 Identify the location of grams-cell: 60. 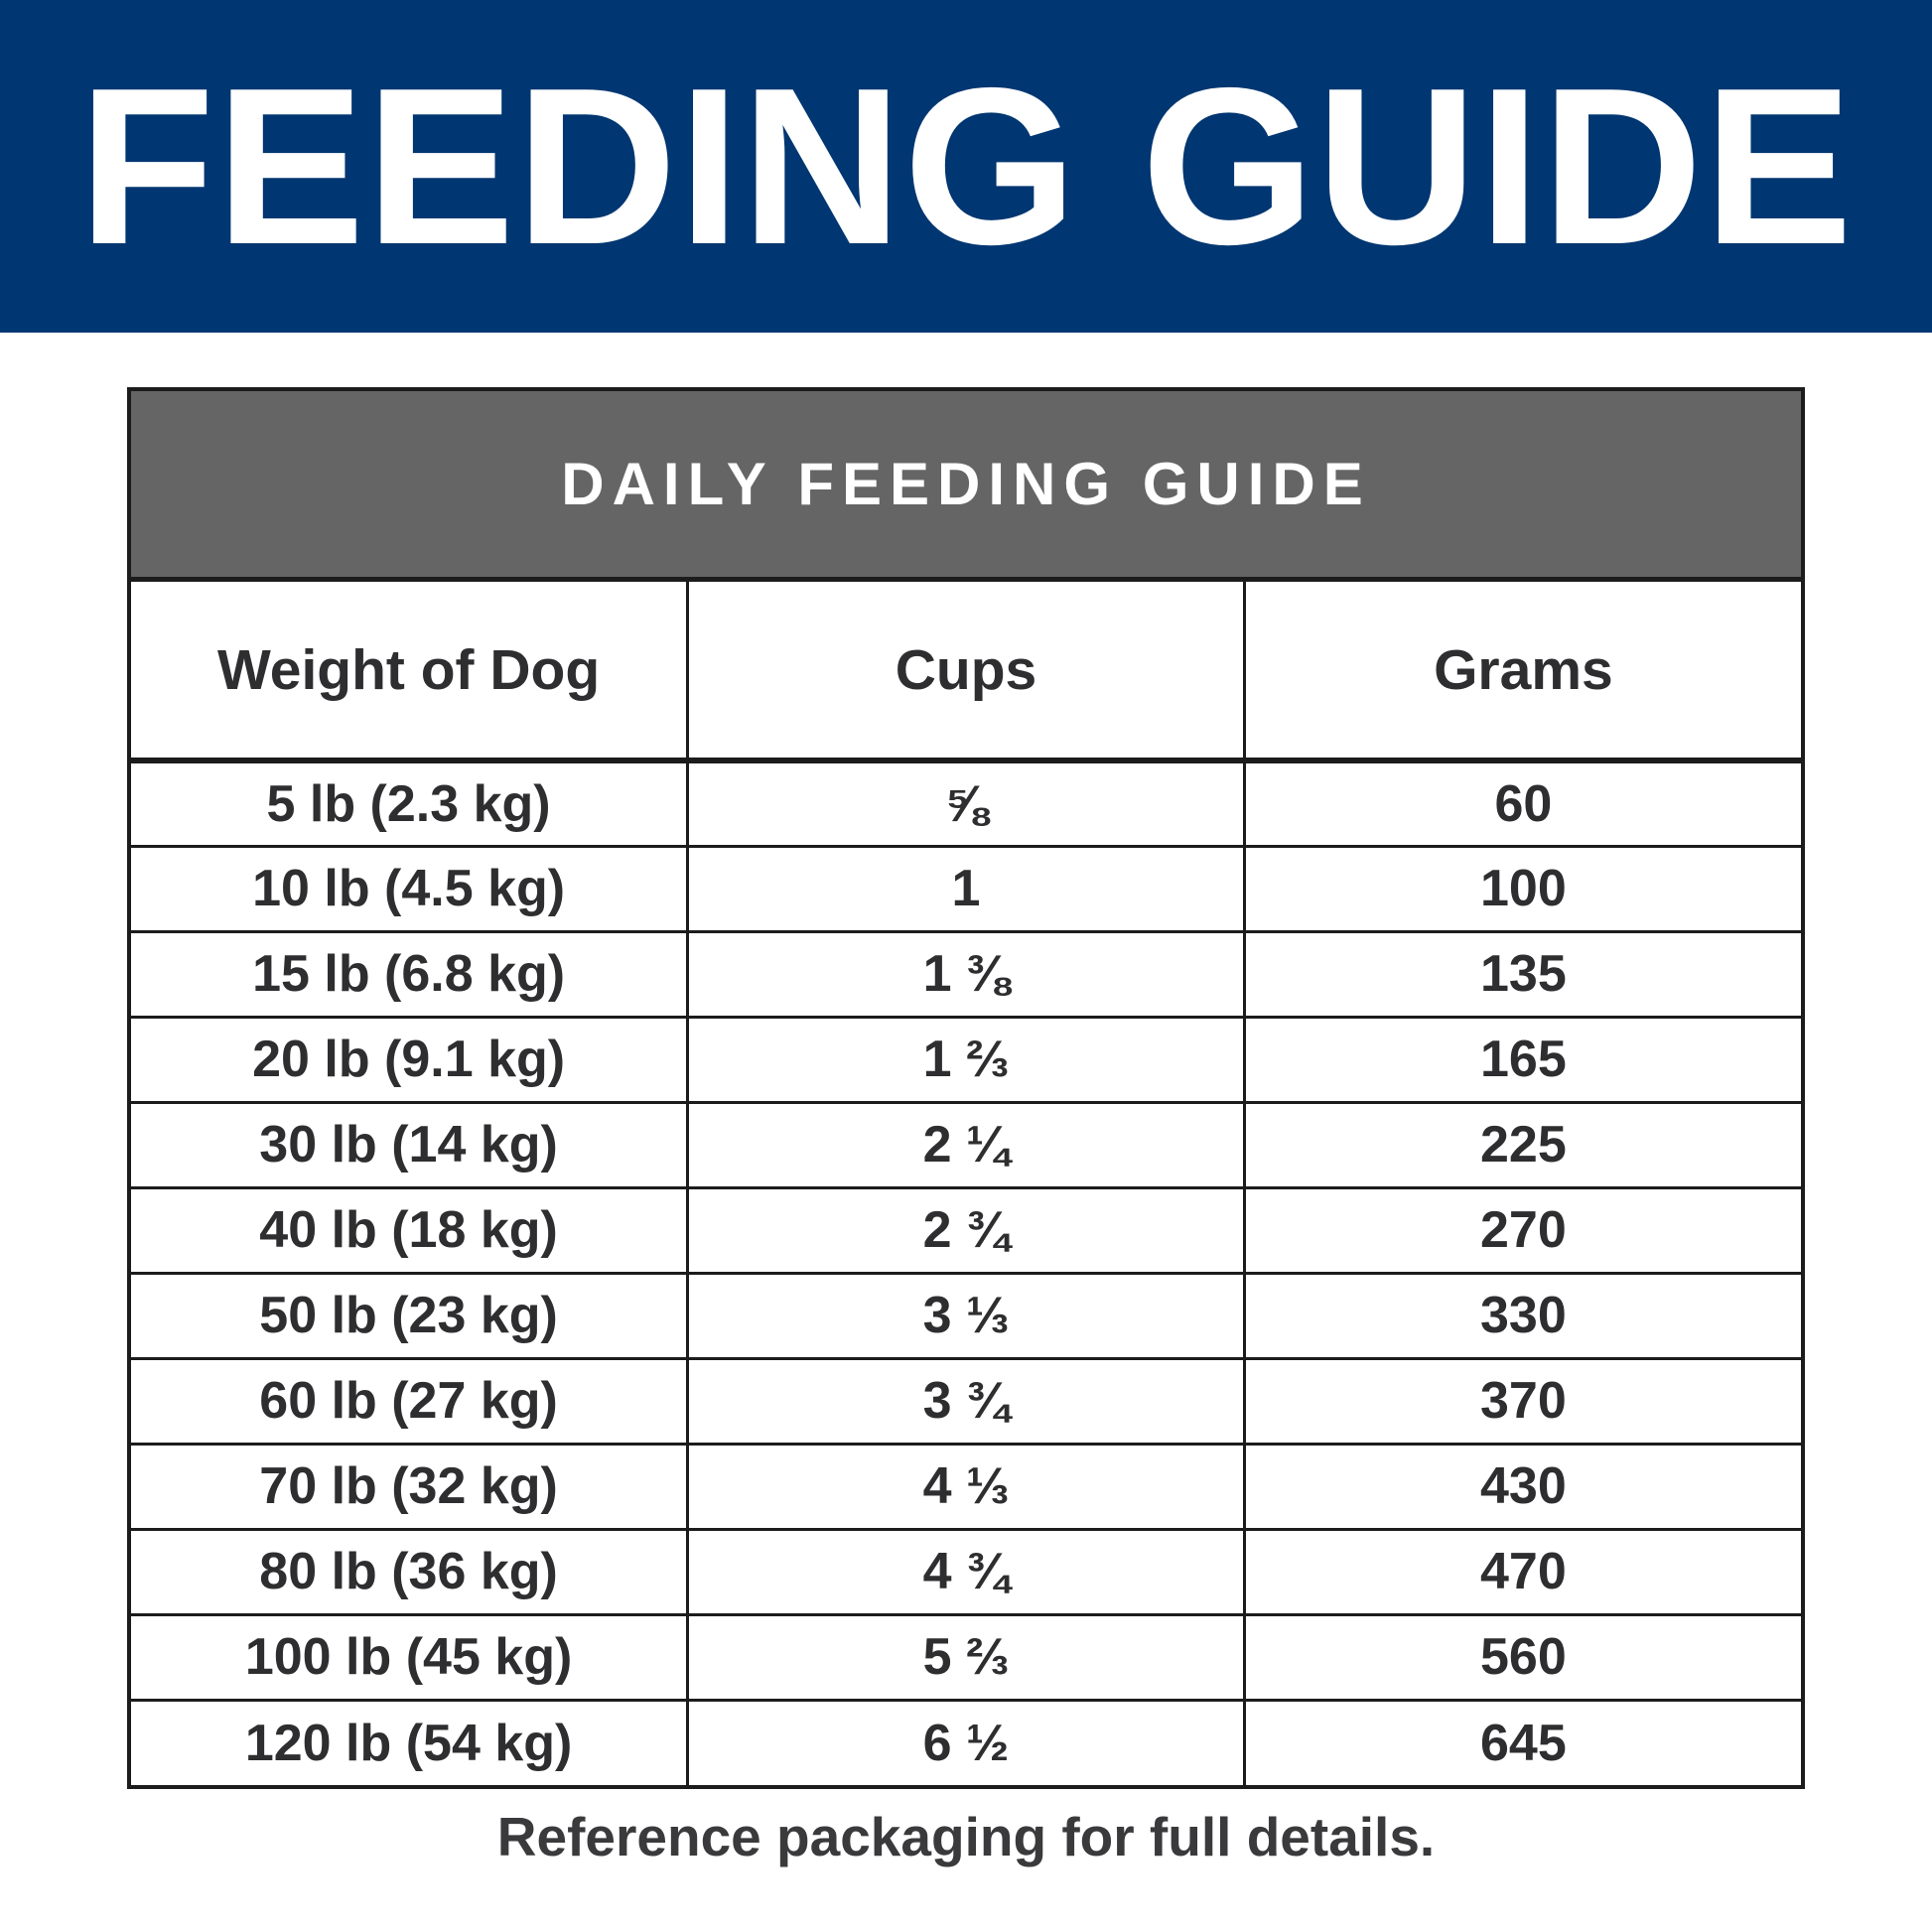
(1523, 804).